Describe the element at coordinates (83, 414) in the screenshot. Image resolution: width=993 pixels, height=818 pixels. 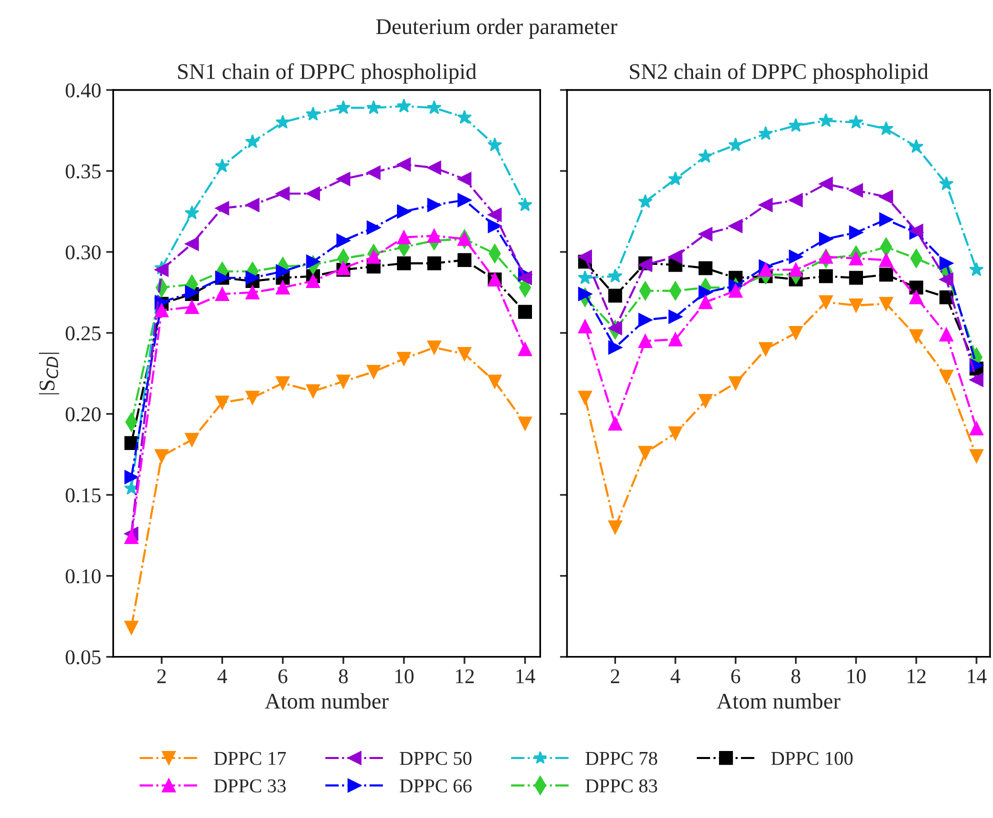
I see `y-tick-label: 0.20` at that location.